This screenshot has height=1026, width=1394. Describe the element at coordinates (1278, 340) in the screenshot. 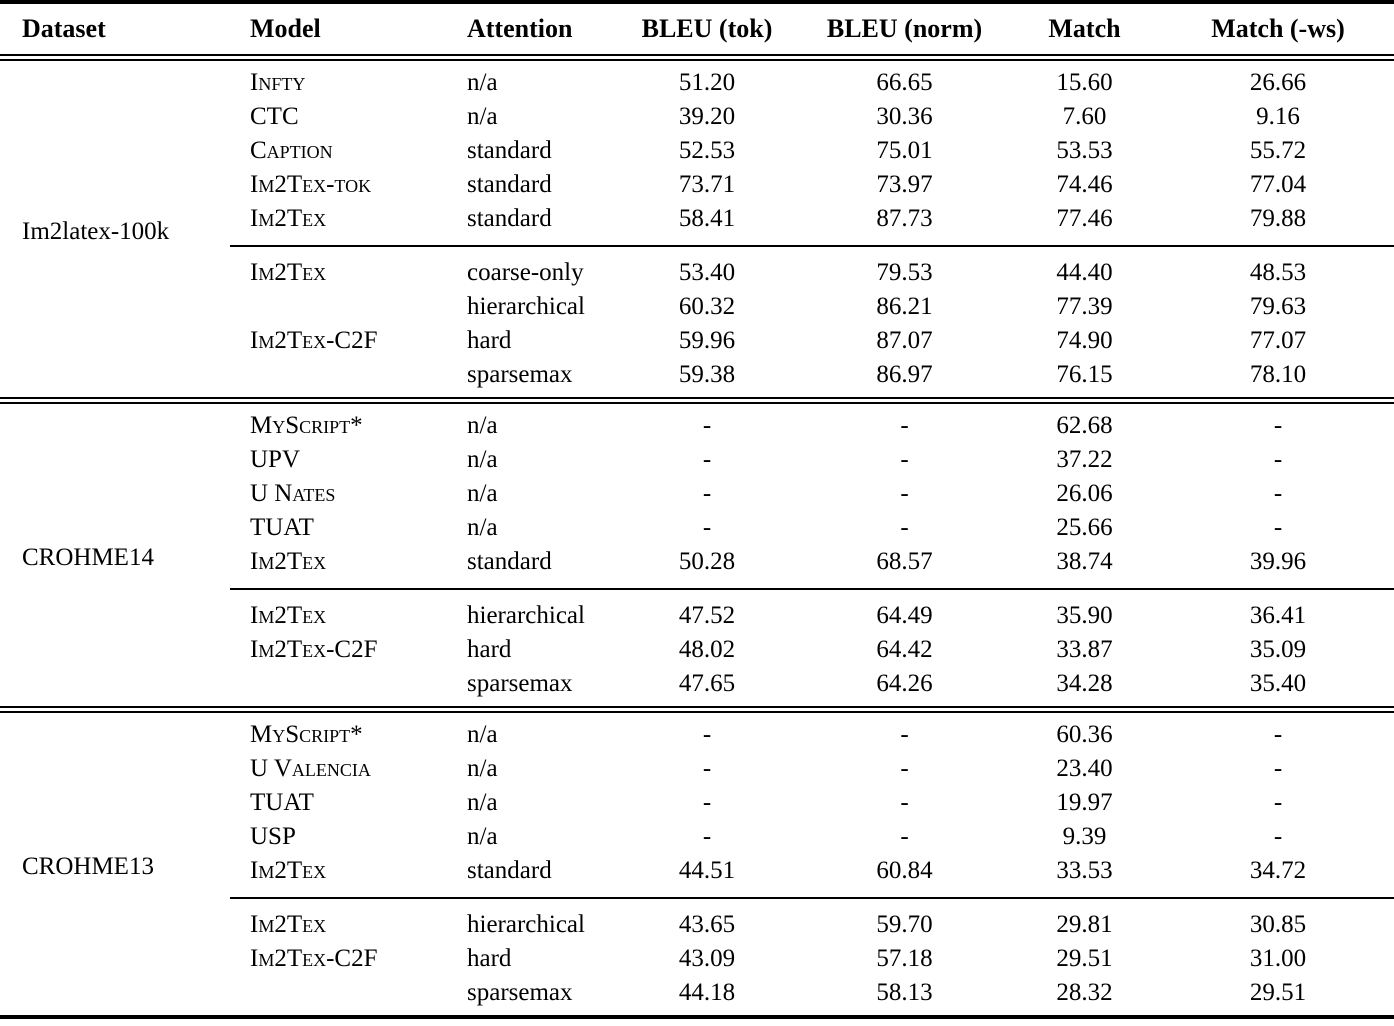

I see `cell-match-ws: 77.07` at that location.